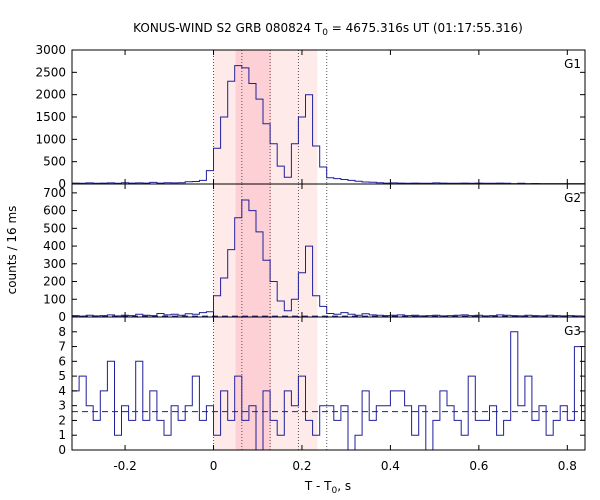 The image size is (600, 500). What do you see at coordinates (228, 28) in the screenshot?
I see `chart-title-main: KONUS-WIND S2 GRB 080824 T` at bounding box center [228, 28].